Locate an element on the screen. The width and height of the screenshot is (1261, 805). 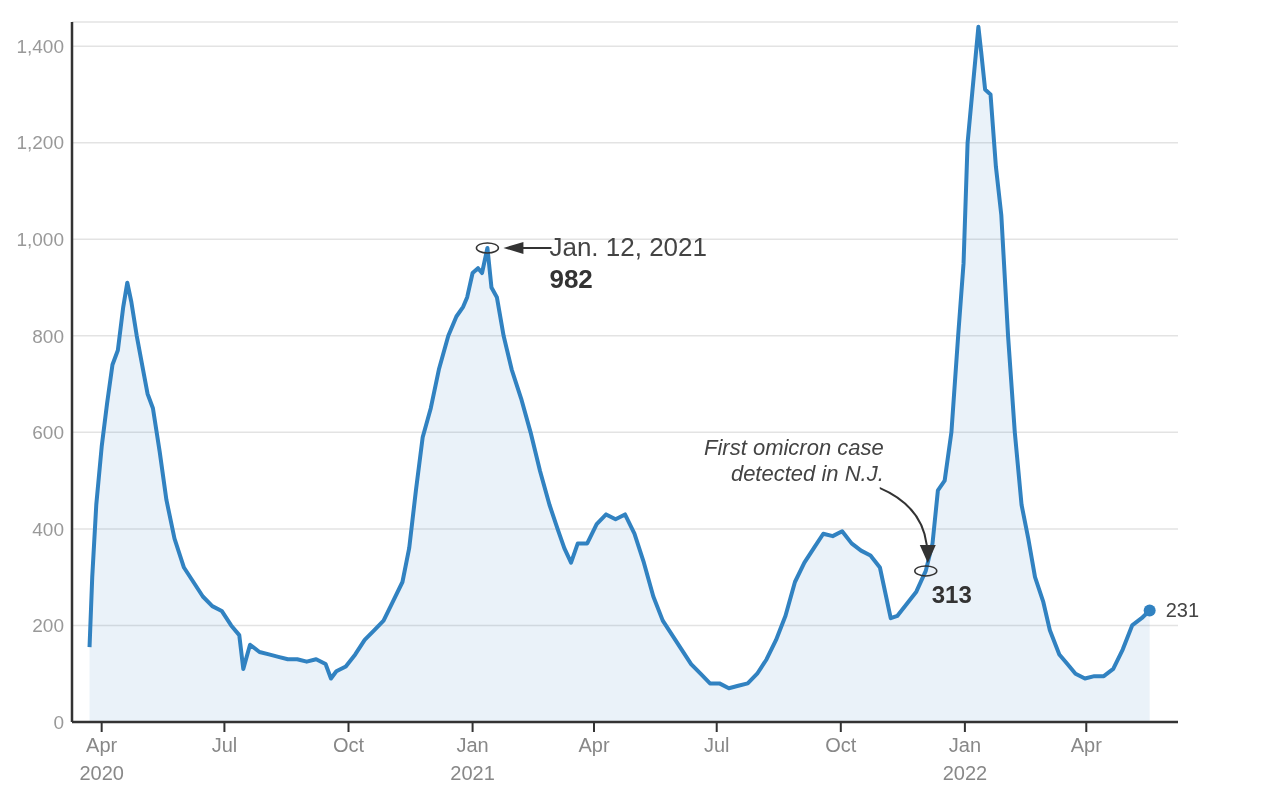
y-tick-label: 800 is located at coordinates (48, 336).